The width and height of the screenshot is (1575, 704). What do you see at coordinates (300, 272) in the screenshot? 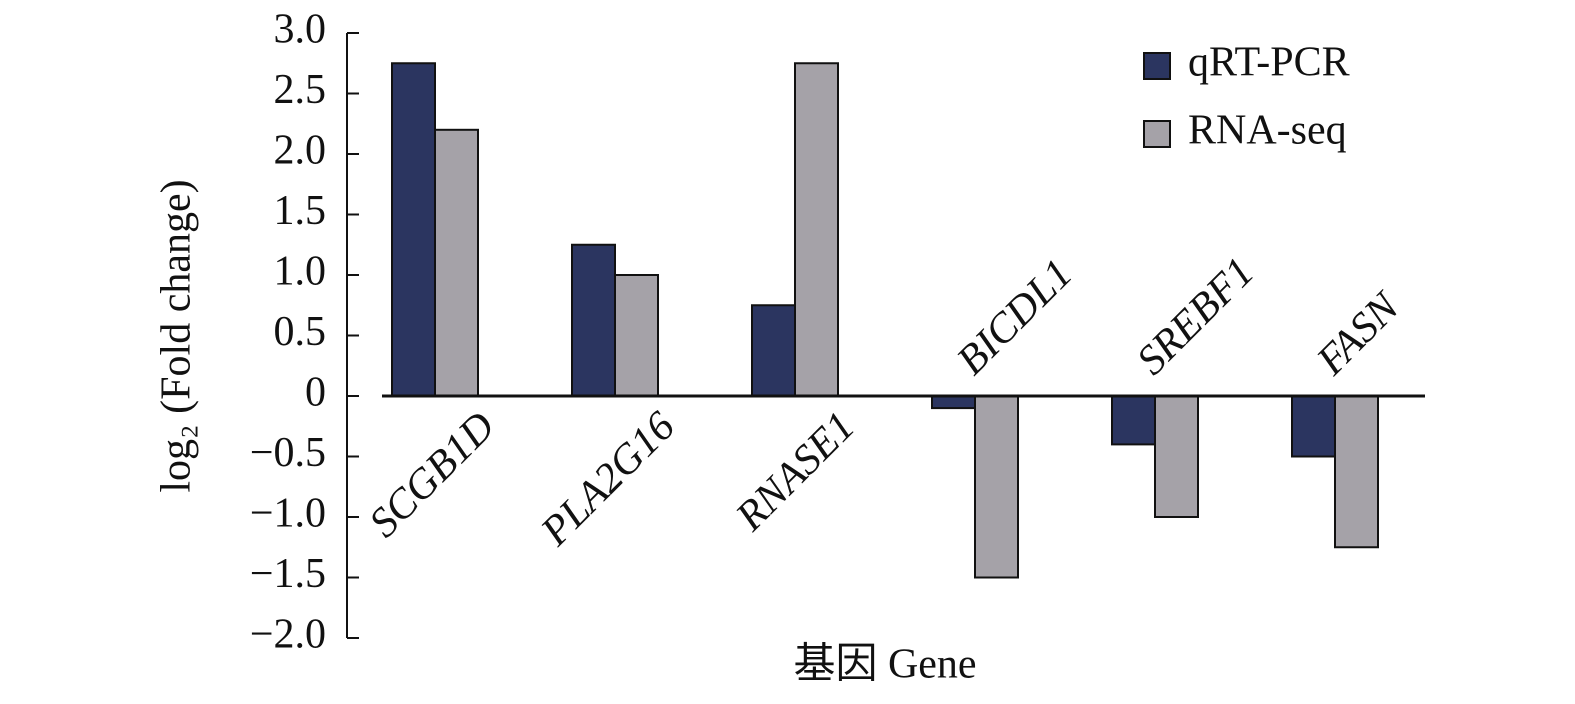
I see `y-tick-label: 1.0` at bounding box center [300, 272].